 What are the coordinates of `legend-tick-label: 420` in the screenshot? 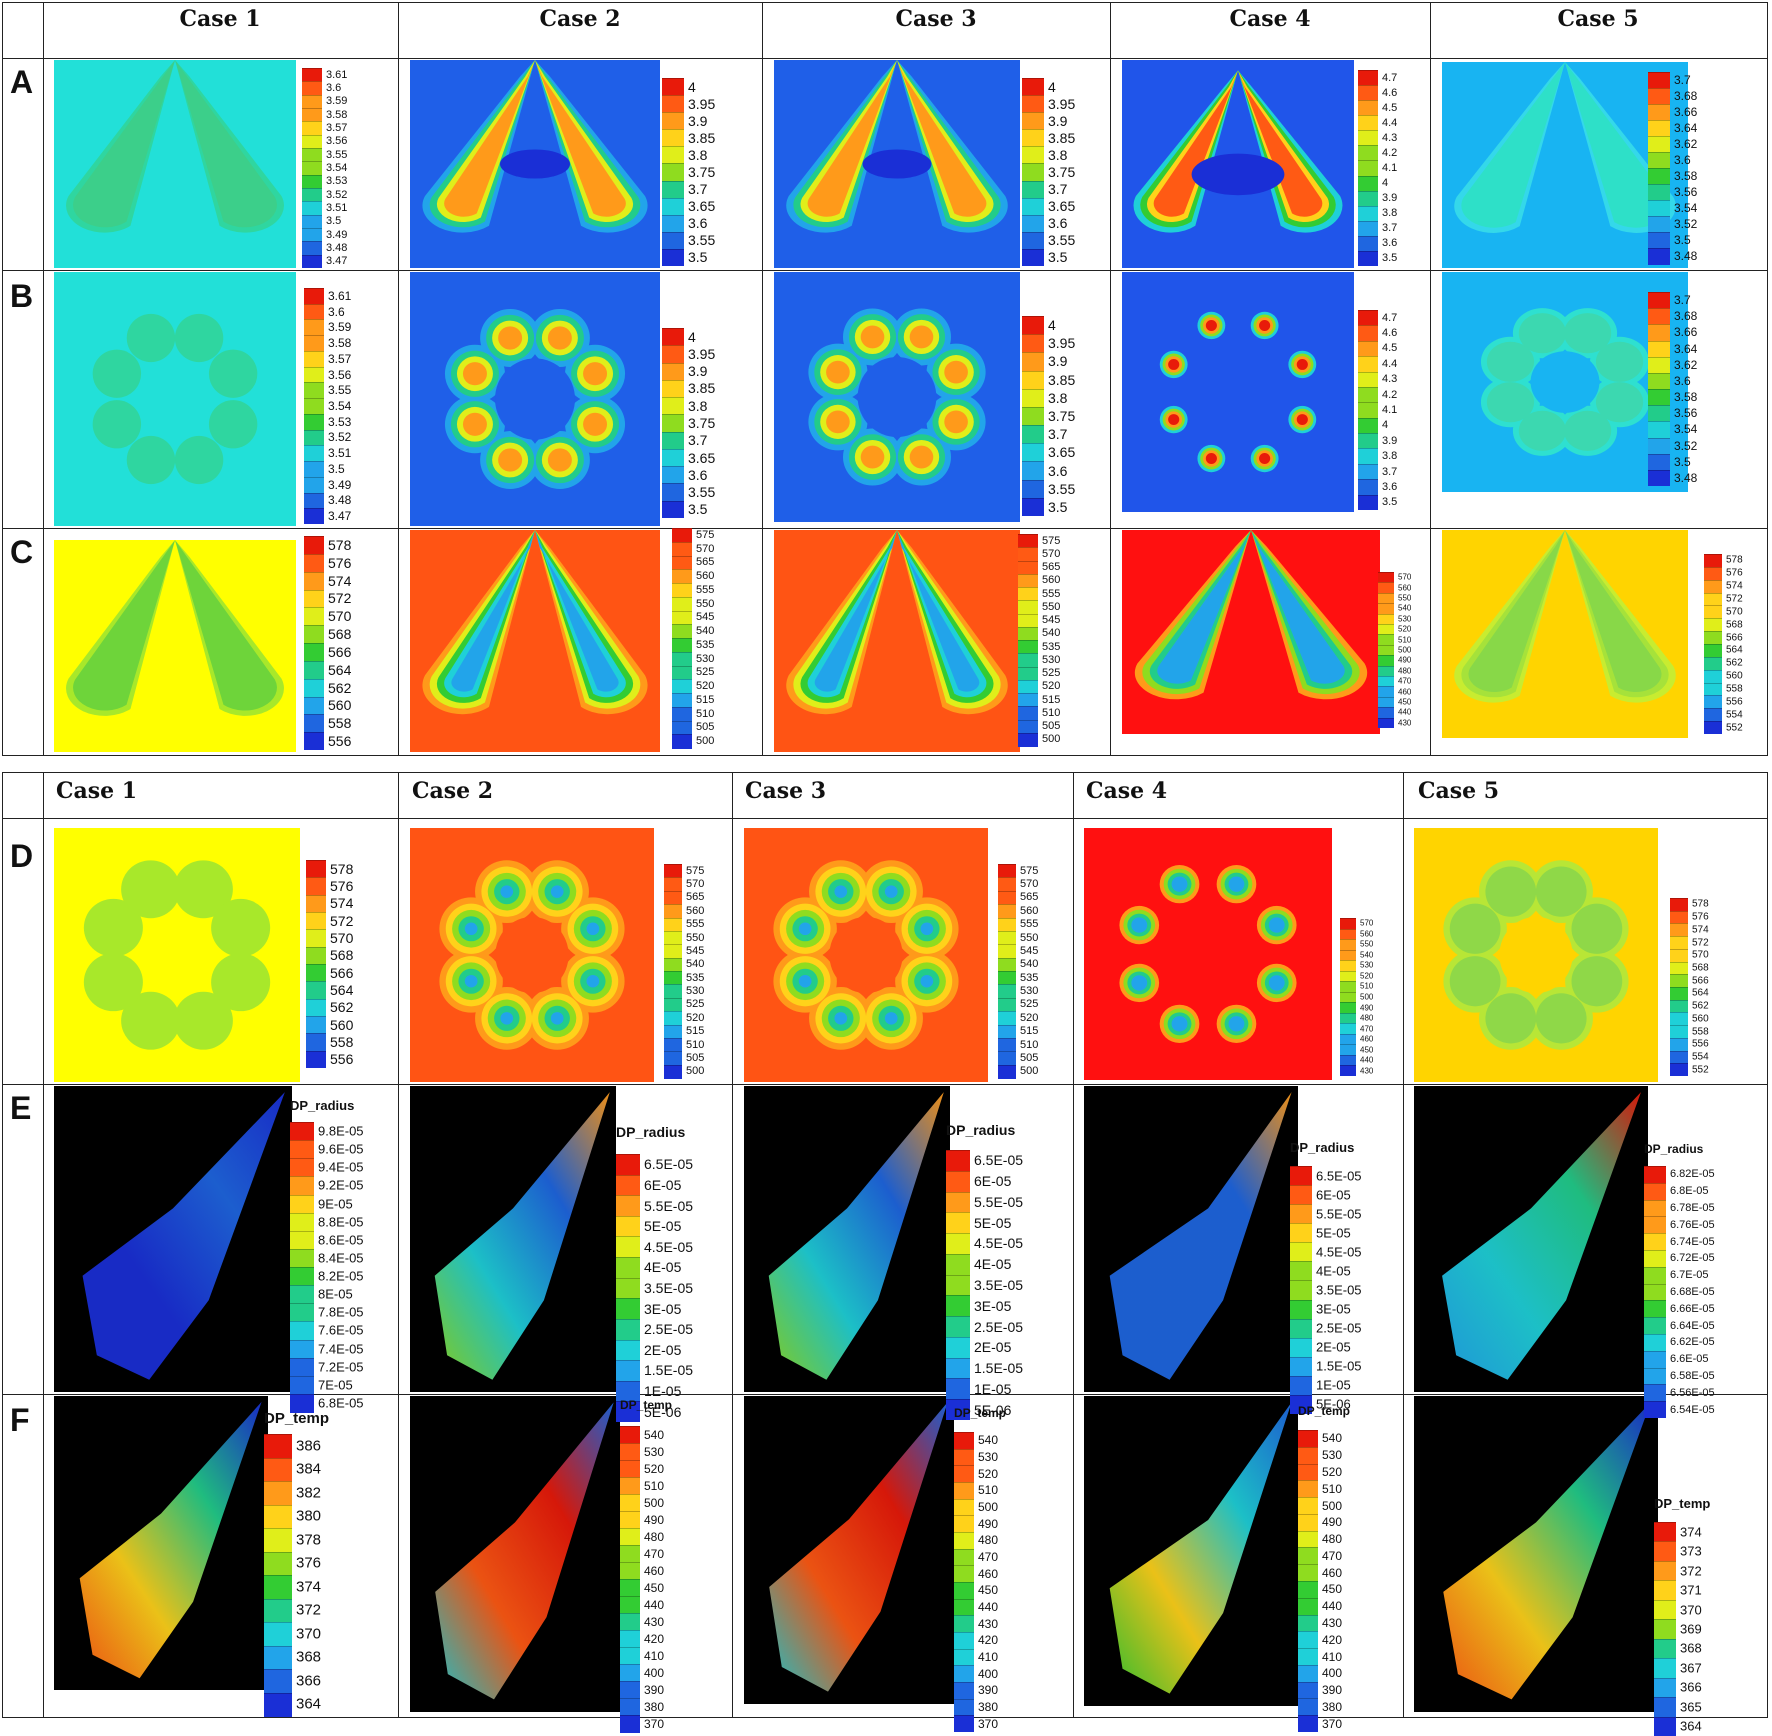 It's located at (1332, 1639).